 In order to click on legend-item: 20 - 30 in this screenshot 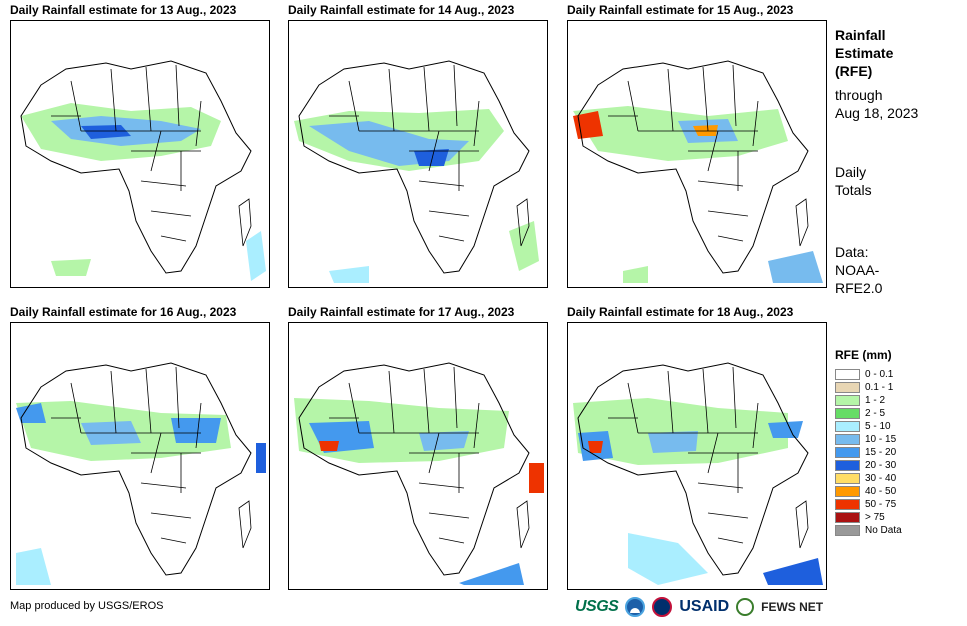, I will do `click(868, 465)`.